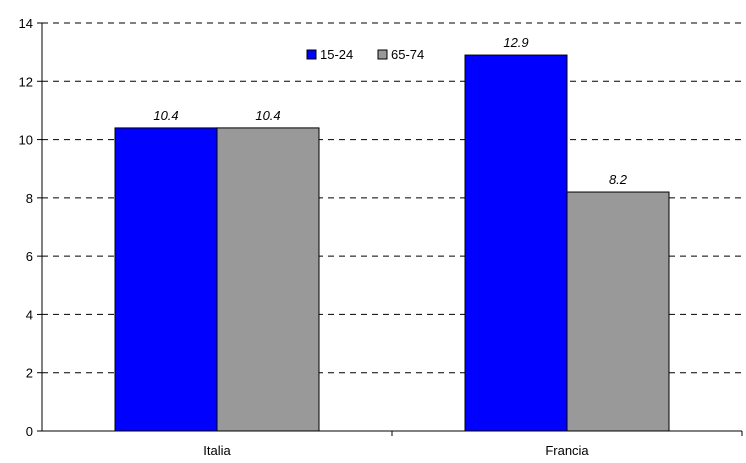 This screenshot has height=463, width=746. Describe the element at coordinates (29, 198) in the screenshot. I see `y-tick-label: 8` at that location.